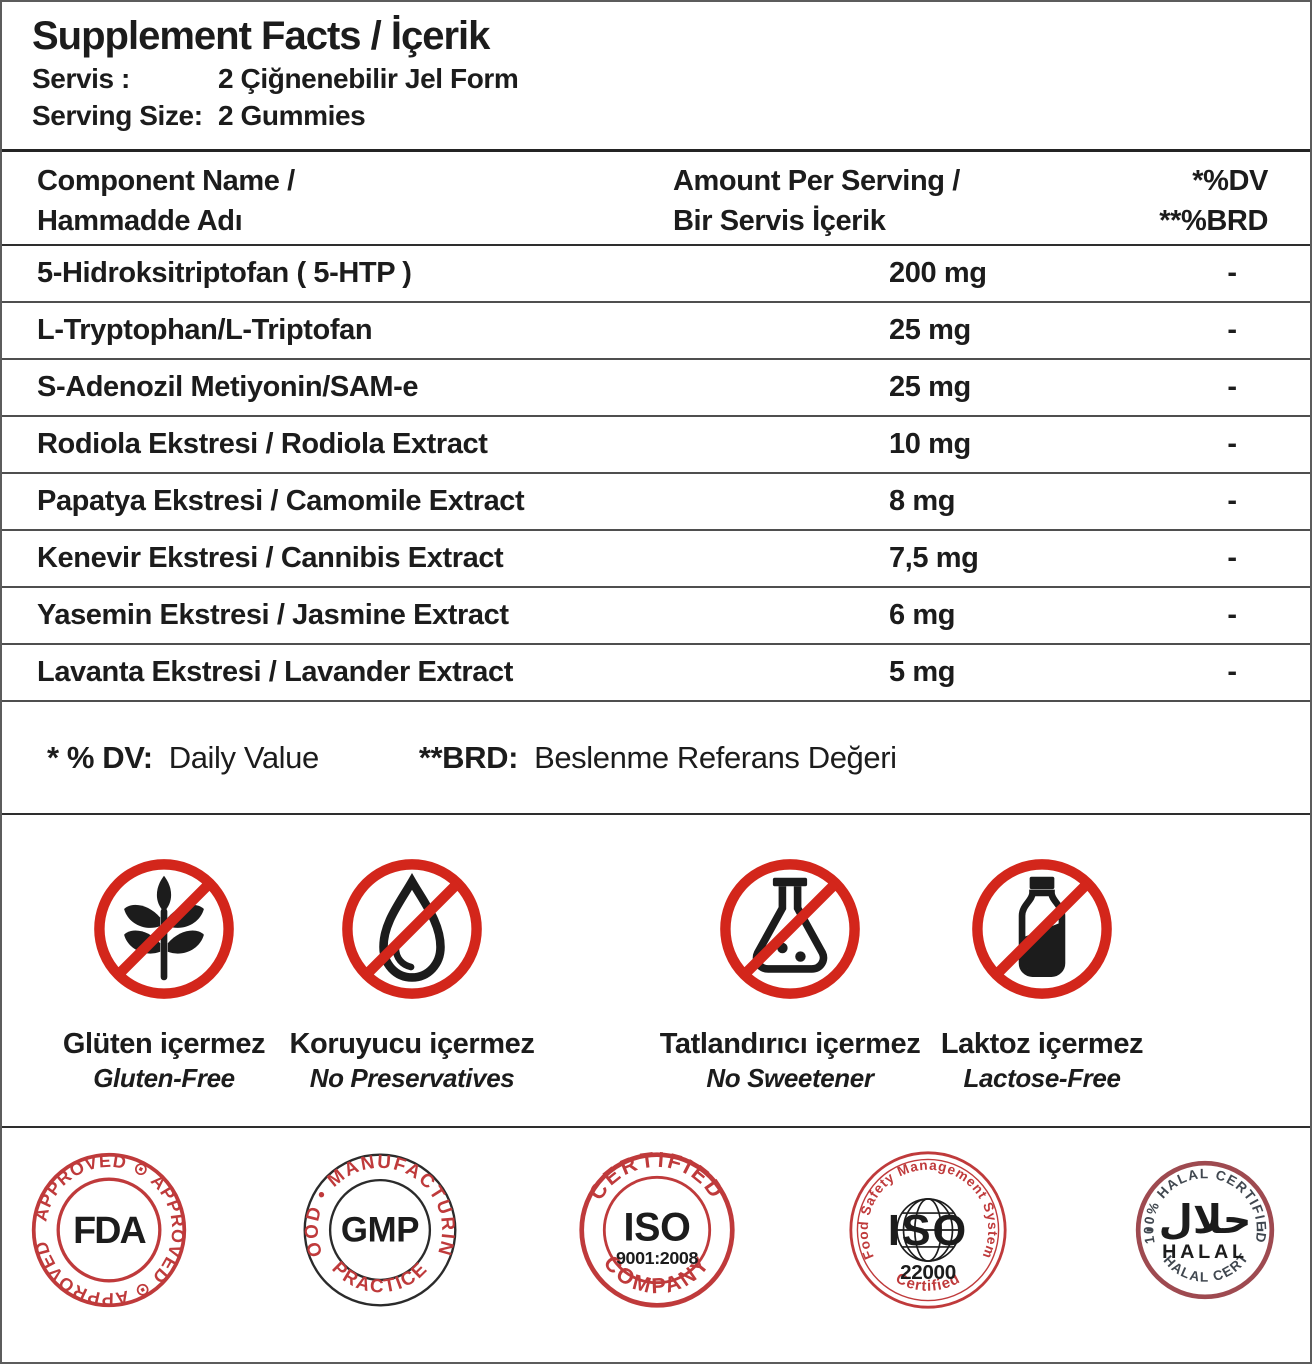 This screenshot has height=1364, width=1312. I want to click on free-from-title: Tatlandırıcı içermez, so click(790, 1044).